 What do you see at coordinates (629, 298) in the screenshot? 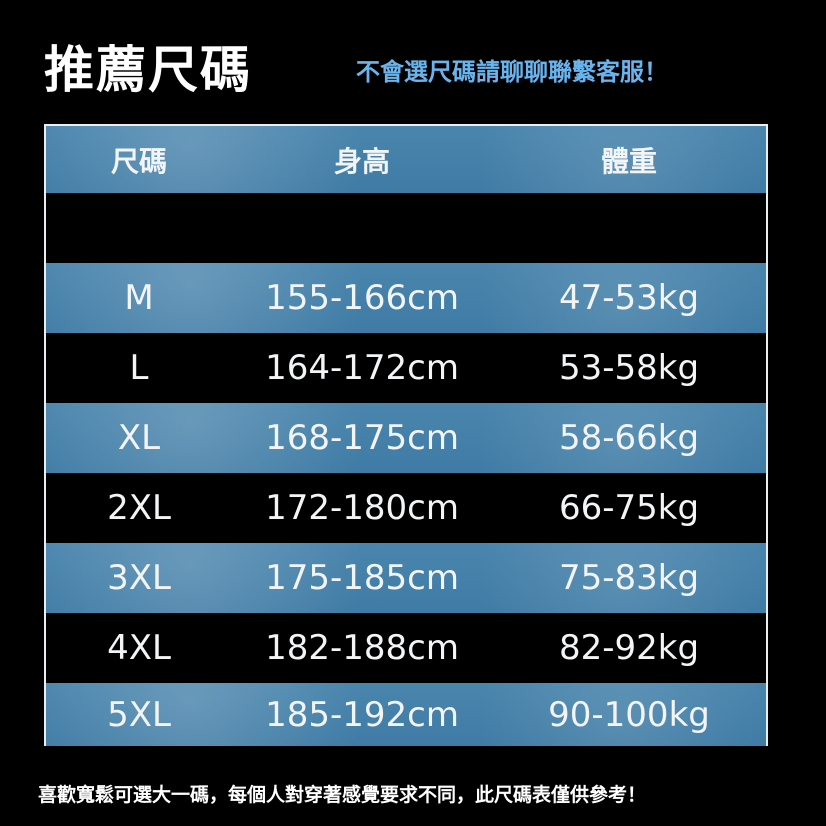
I see `cell-weight: 47-53kg` at bounding box center [629, 298].